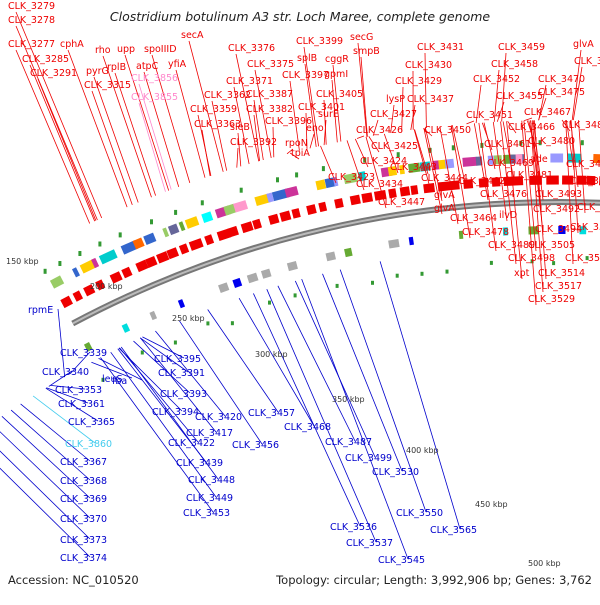 Image resolution: width=600 pixels, height=605 pixels. I want to click on forward-gene-label: CLK_3452, so click(496, 79).